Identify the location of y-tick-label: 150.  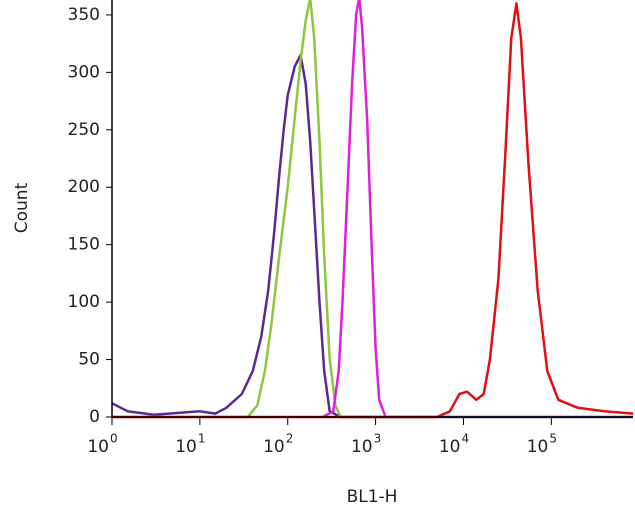
(84, 245).